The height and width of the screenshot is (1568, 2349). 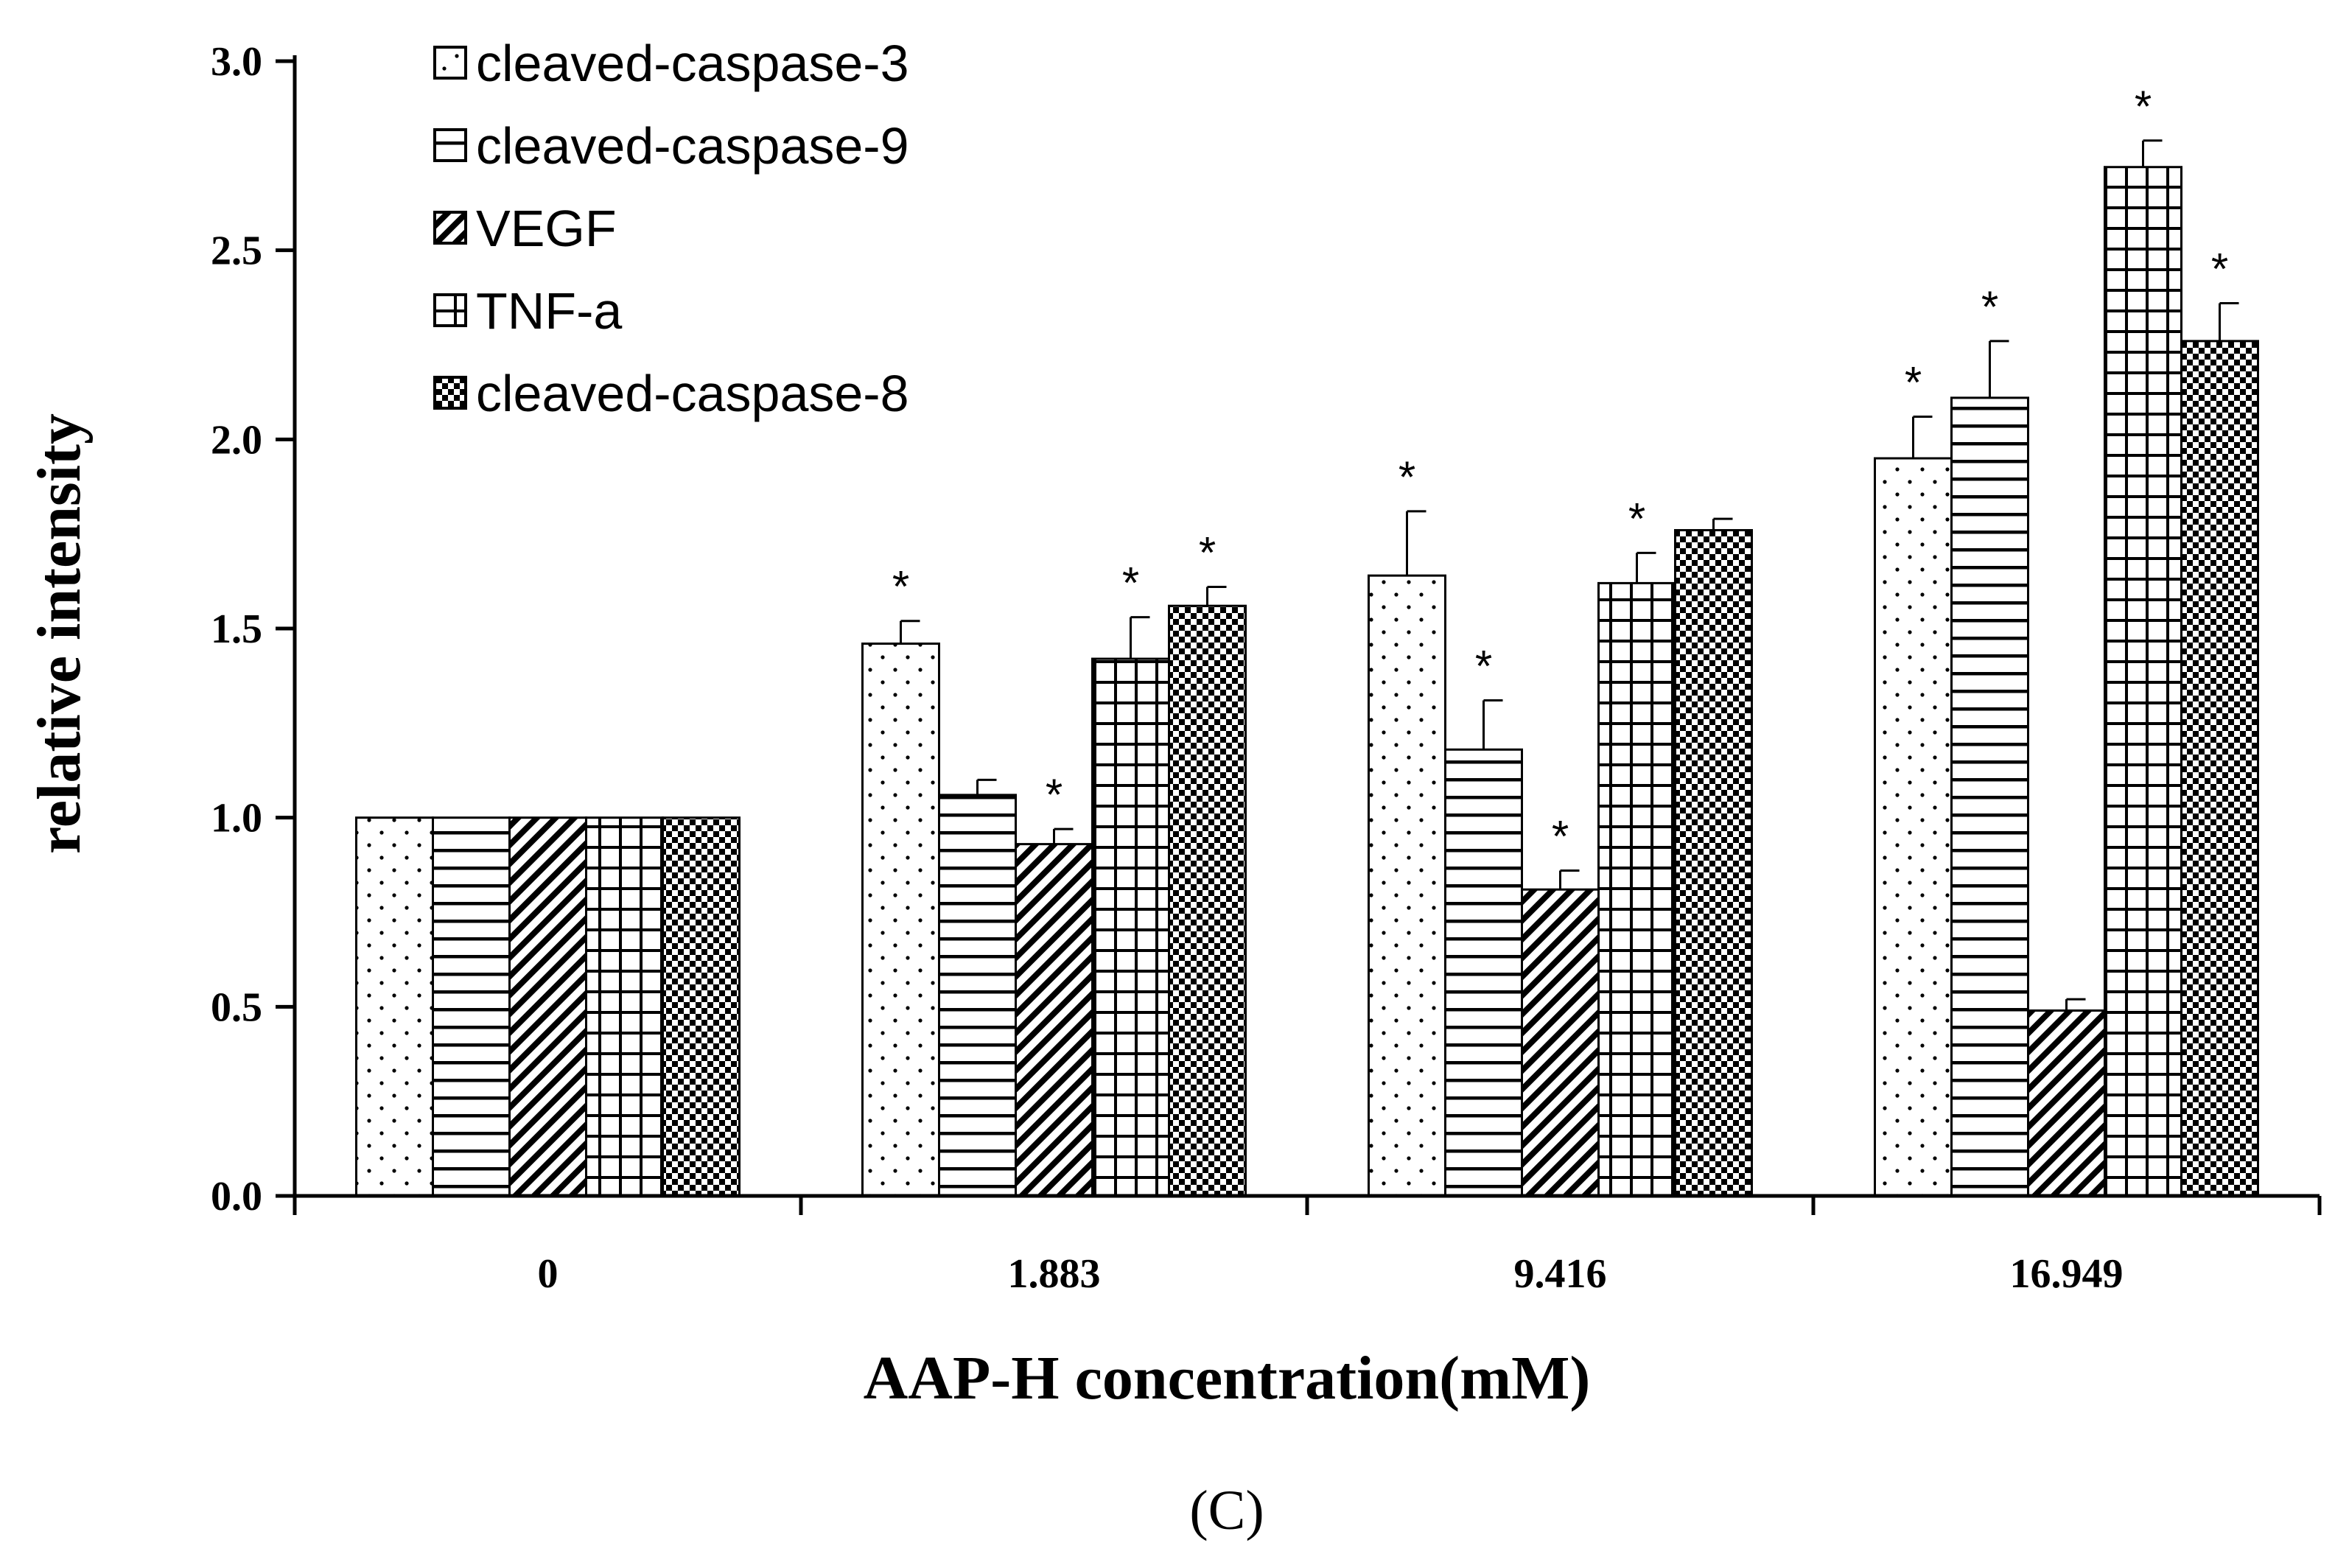 What do you see at coordinates (693, 146) in the screenshot?
I see `legend-label-cleaved-caspase-9: cleaved-caspase-9` at bounding box center [693, 146].